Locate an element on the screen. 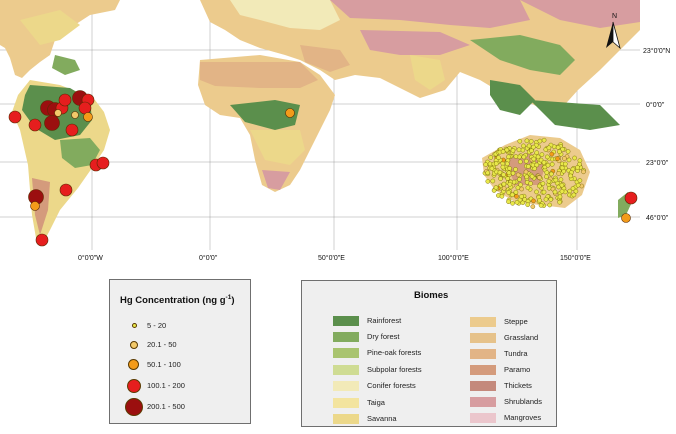 The image size is (676, 434). longitude-label-50e: 50°0'0"E is located at coordinates (331, 258).